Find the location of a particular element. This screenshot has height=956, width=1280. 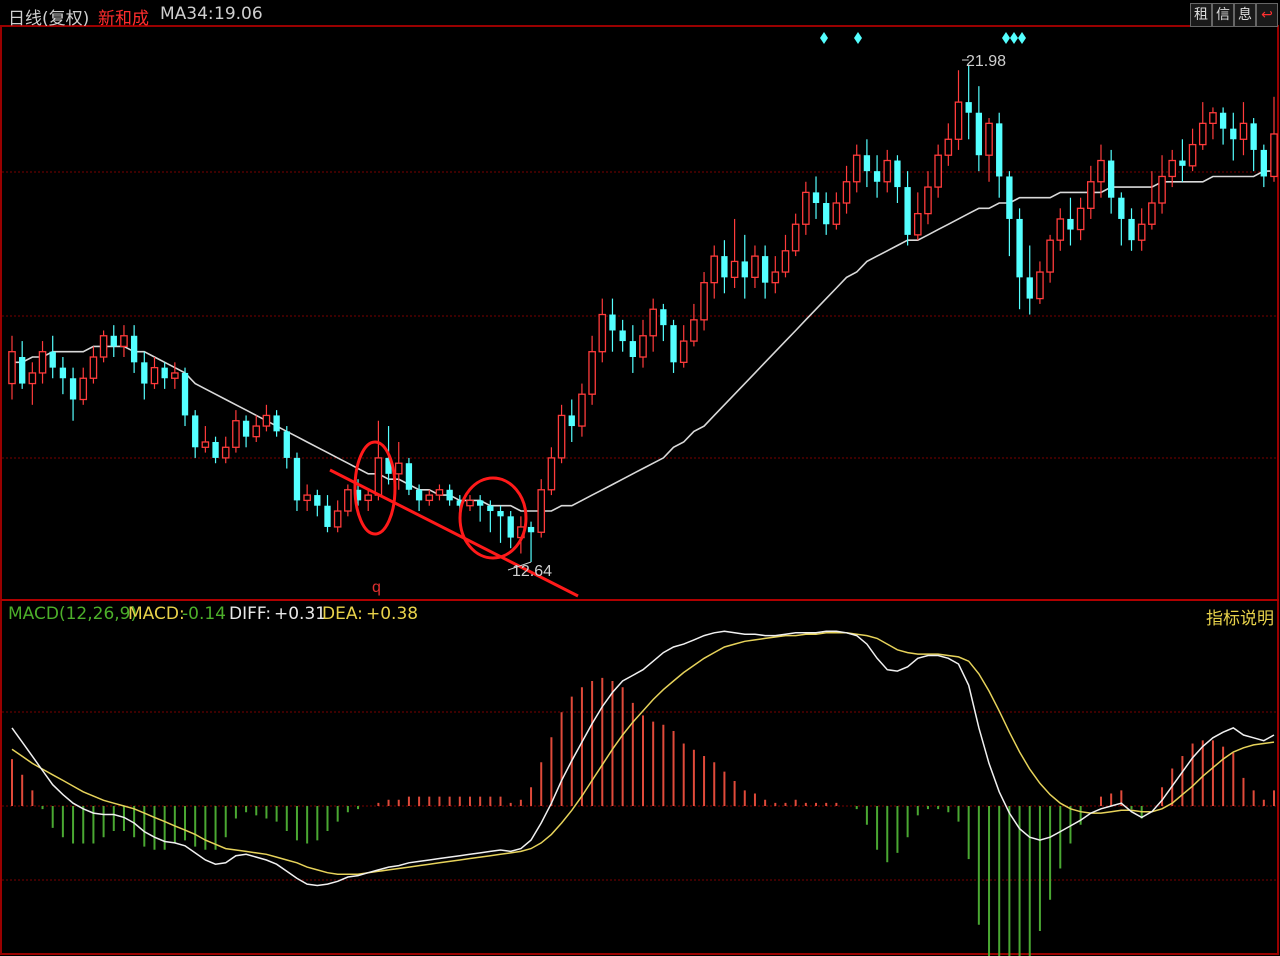

macd-title: MACD(12,26,9) is located at coordinates (73, 614).